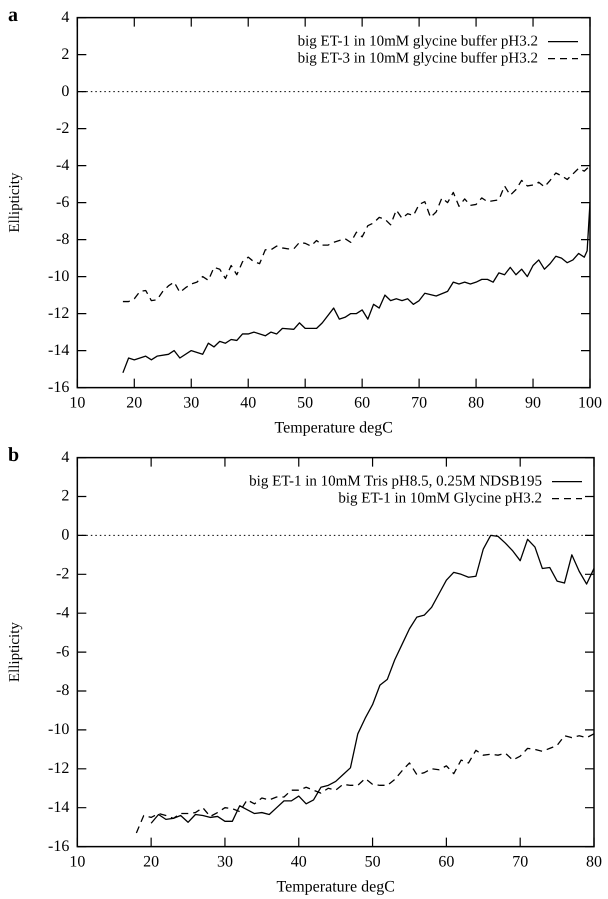 The image size is (608, 899). I want to click on x-tick-label: 100, so click(590, 403).